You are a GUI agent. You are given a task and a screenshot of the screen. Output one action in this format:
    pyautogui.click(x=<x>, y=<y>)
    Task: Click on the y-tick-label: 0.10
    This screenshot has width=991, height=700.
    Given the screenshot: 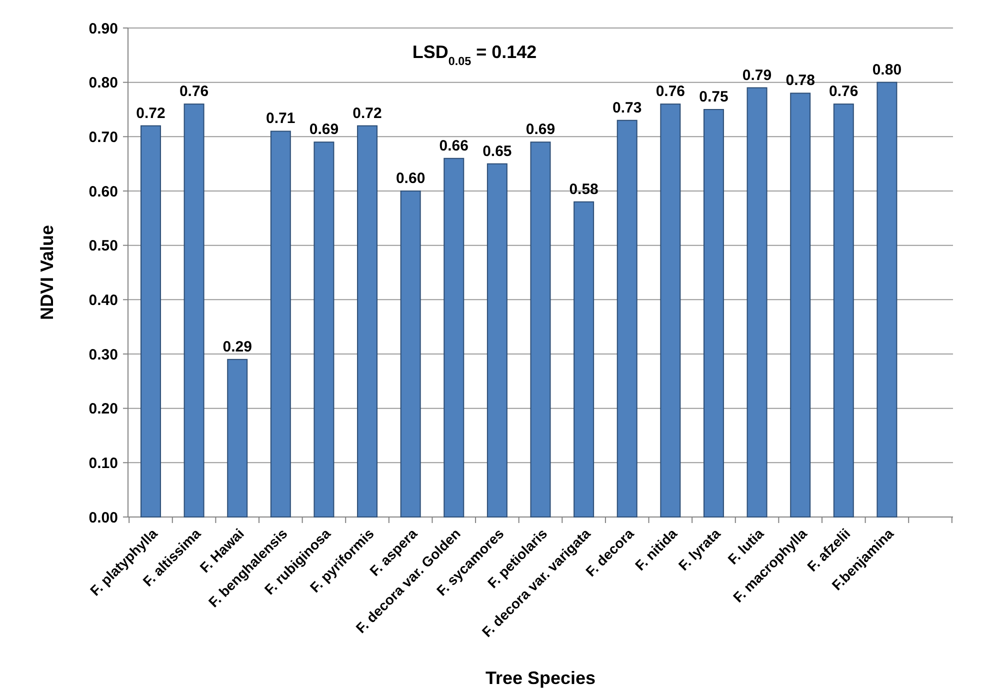 What is the action you would take?
    pyautogui.click(x=103, y=463)
    